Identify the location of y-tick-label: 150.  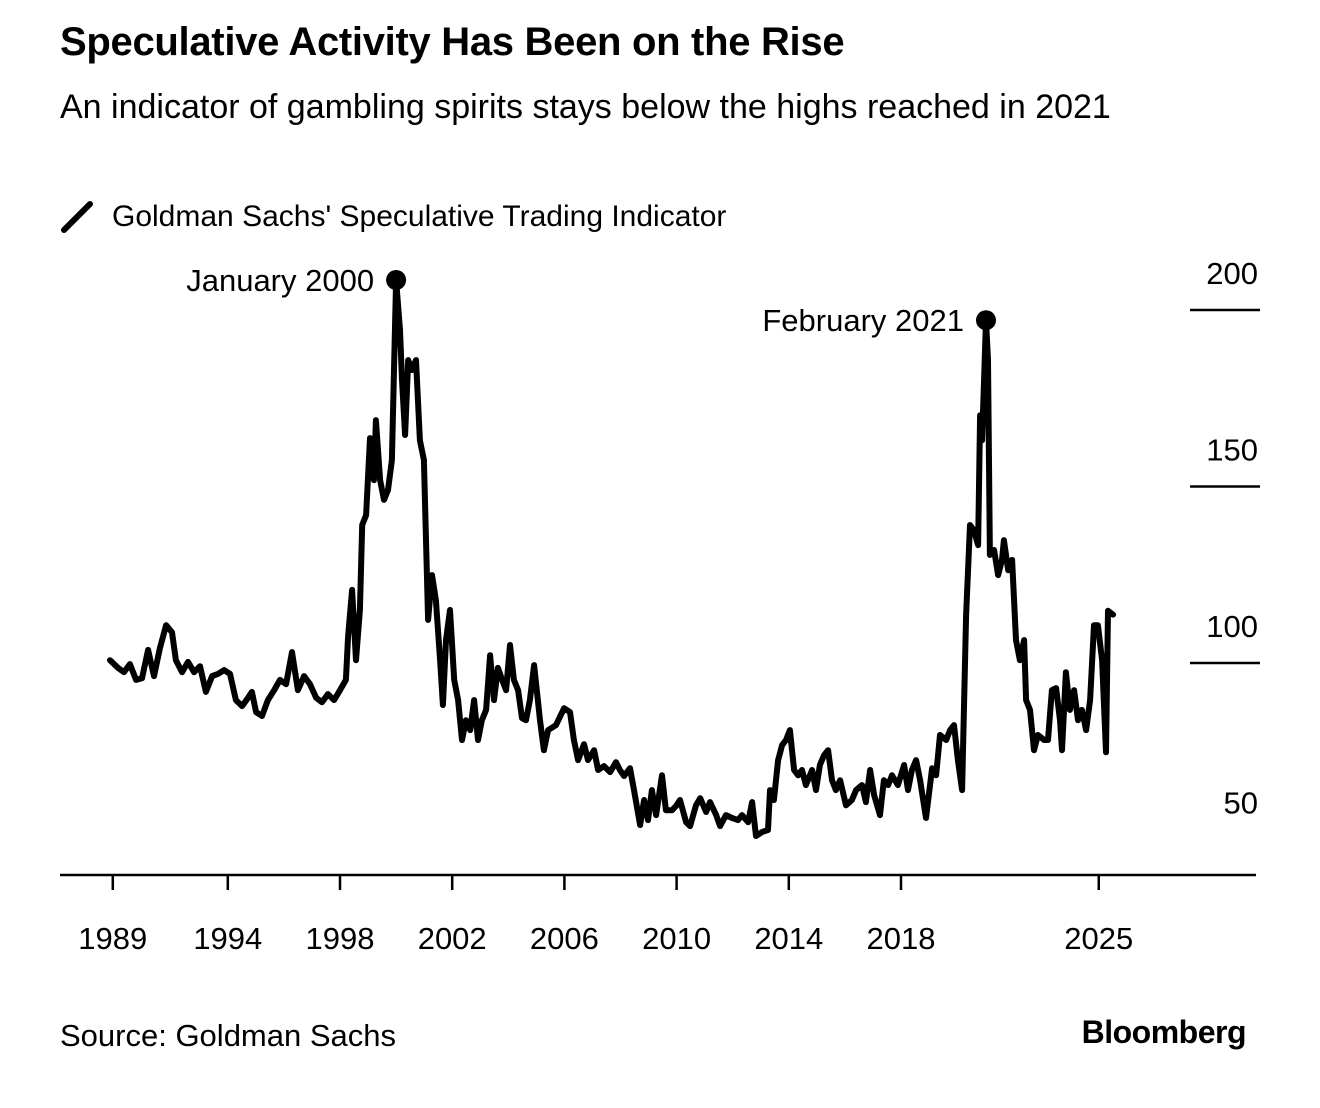
(1232, 450).